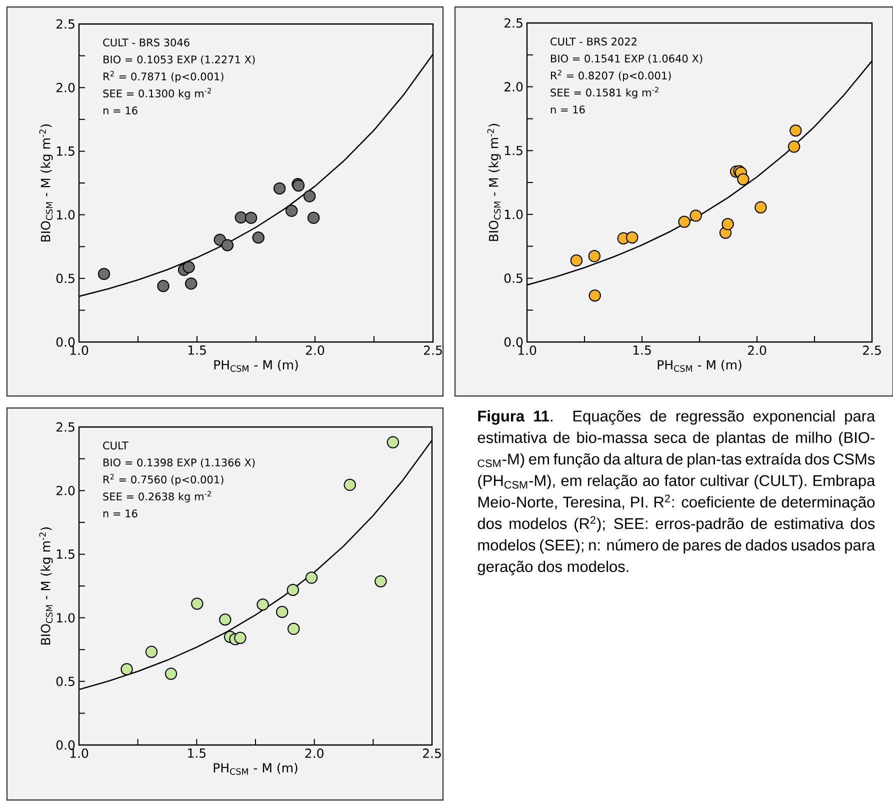 The image size is (893, 803). What do you see at coordinates (677, 493) in the screenshot?
I see `text: Figura 11. Equações de regressão exponencial para estimativa de bio-massa seca de plantas de milho (BIO-$_{CSM}$-M) em função da altura de plan-tas extraída dos CSMs (PH$_{CSM}$-M), em relação ao fator cultivar (CULT). Embrapa Meio-Norte, Teresina, PI. R$^{2}$: coeficiente de determinação dos modelos (R$^{2}$); SEE: erros-padrão de estimativa dos modelos (SEE); n: número de pares de dados usados para geração dos modelos.` at bounding box center [677, 493].